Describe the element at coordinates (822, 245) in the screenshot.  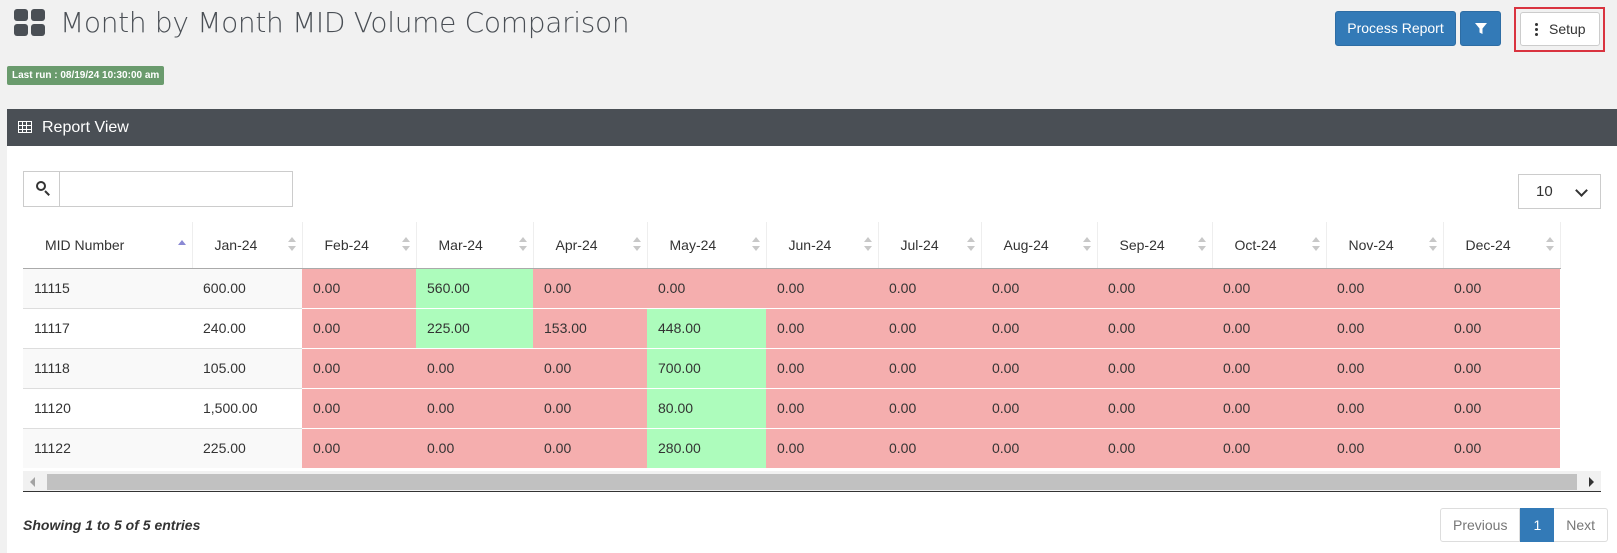
I see `column-header: Jun-24` at that location.